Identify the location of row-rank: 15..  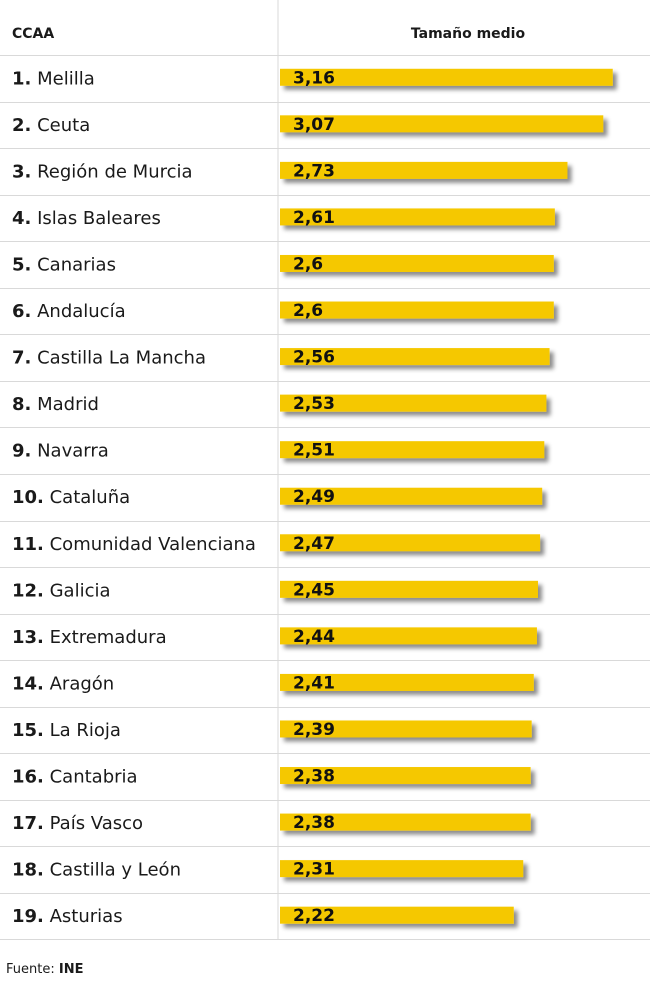
(28, 730).